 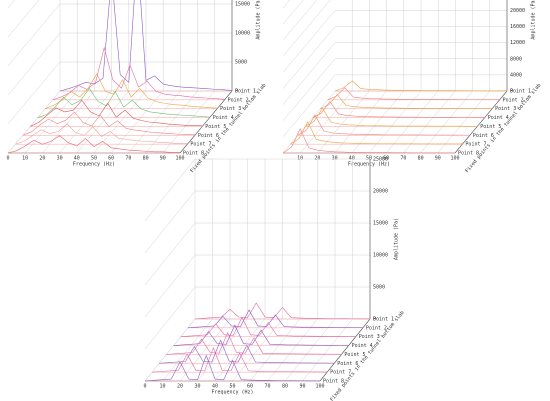 I want to click on z-tick-label: 12000, so click(x=517, y=43).